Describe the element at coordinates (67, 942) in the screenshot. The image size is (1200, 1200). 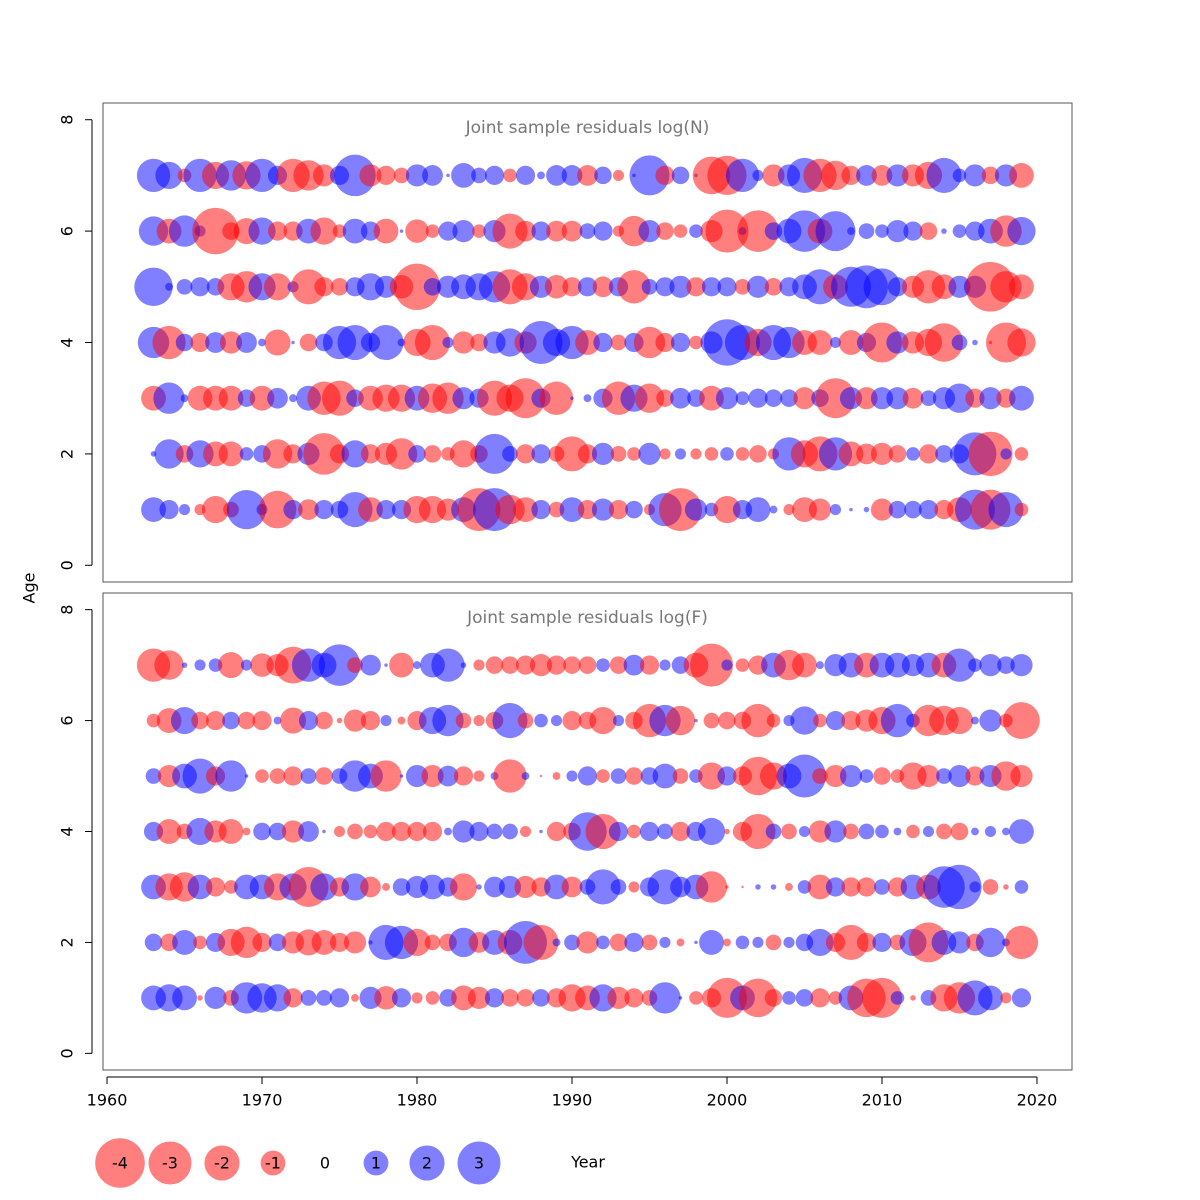
I see `y-tick-label: 2` at that location.